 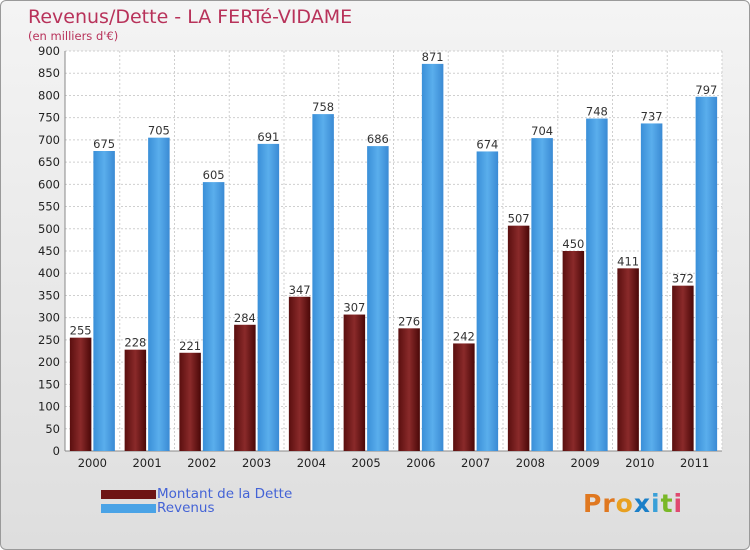 I want to click on x-tick-label: 2009, so click(x=584, y=463).